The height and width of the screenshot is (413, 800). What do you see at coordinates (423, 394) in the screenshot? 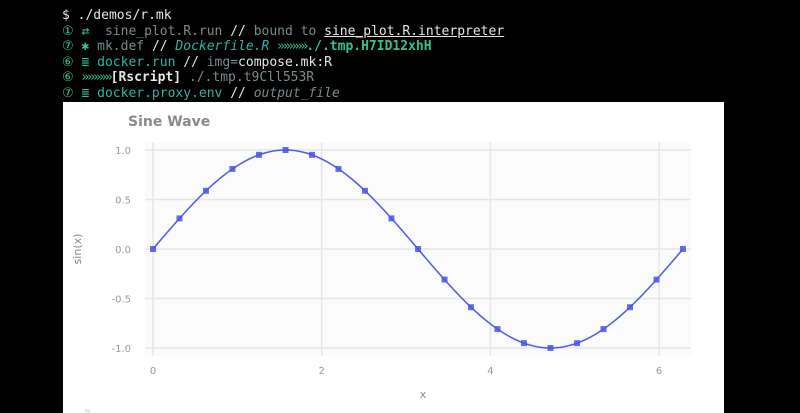
I see `x-axis-label: x` at bounding box center [423, 394].